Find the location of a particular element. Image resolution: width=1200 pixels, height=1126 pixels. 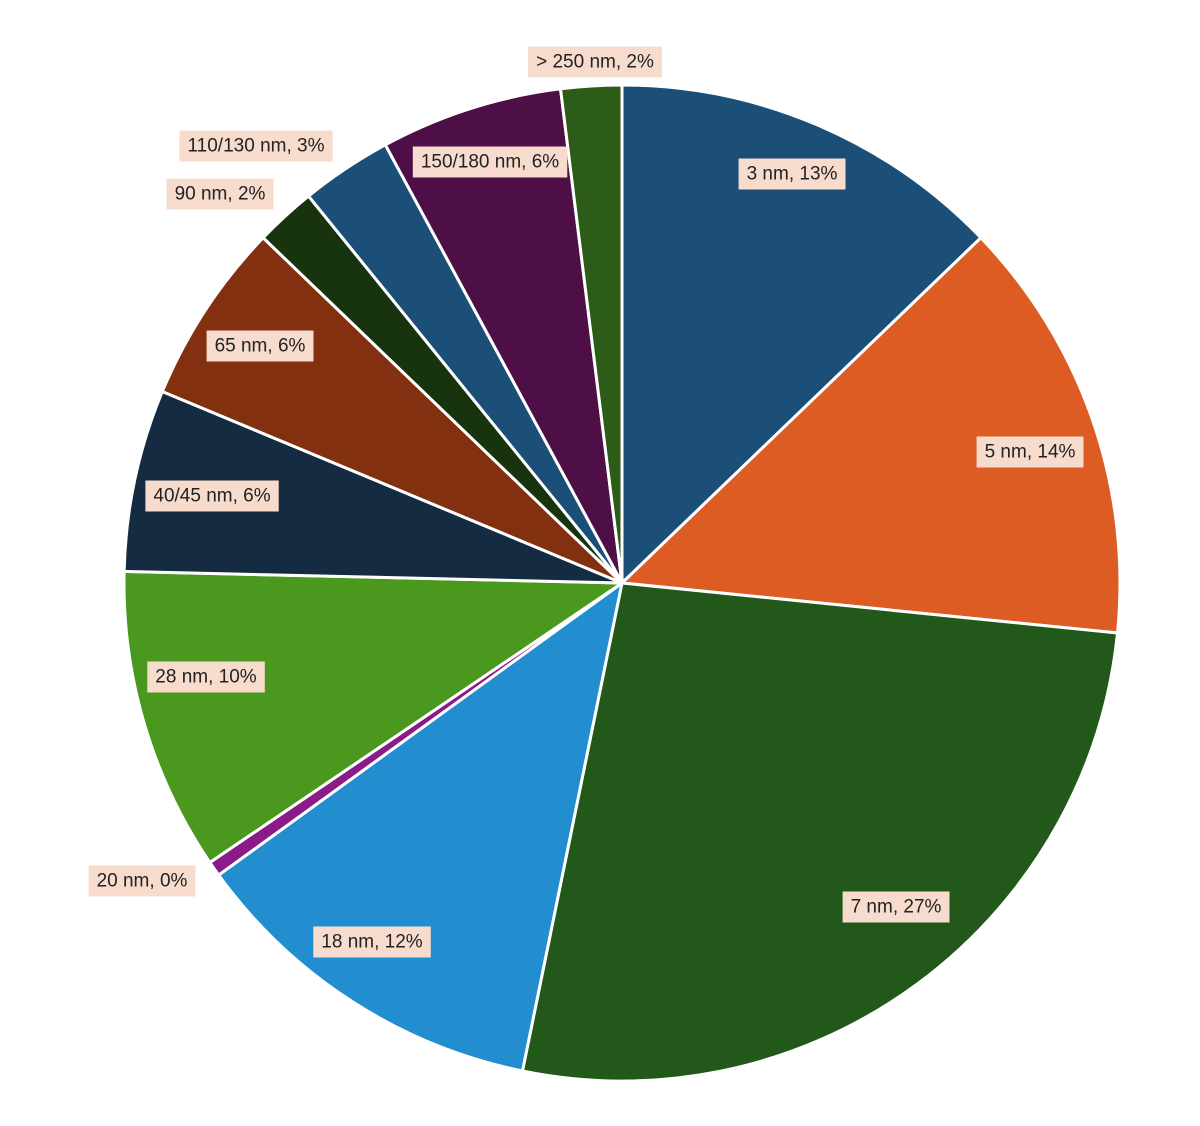

slice-label-text: 20 nm, 0% is located at coordinates (142, 881).